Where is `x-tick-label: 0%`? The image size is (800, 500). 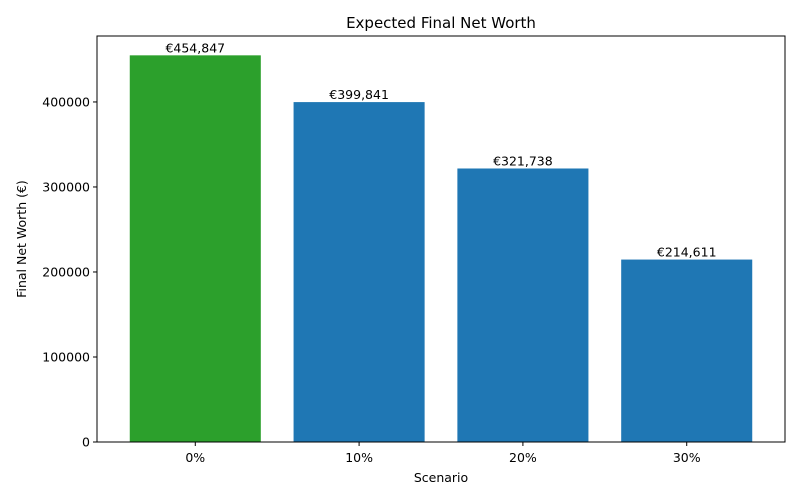
x-tick-label: 0% is located at coordinates (195, 457).